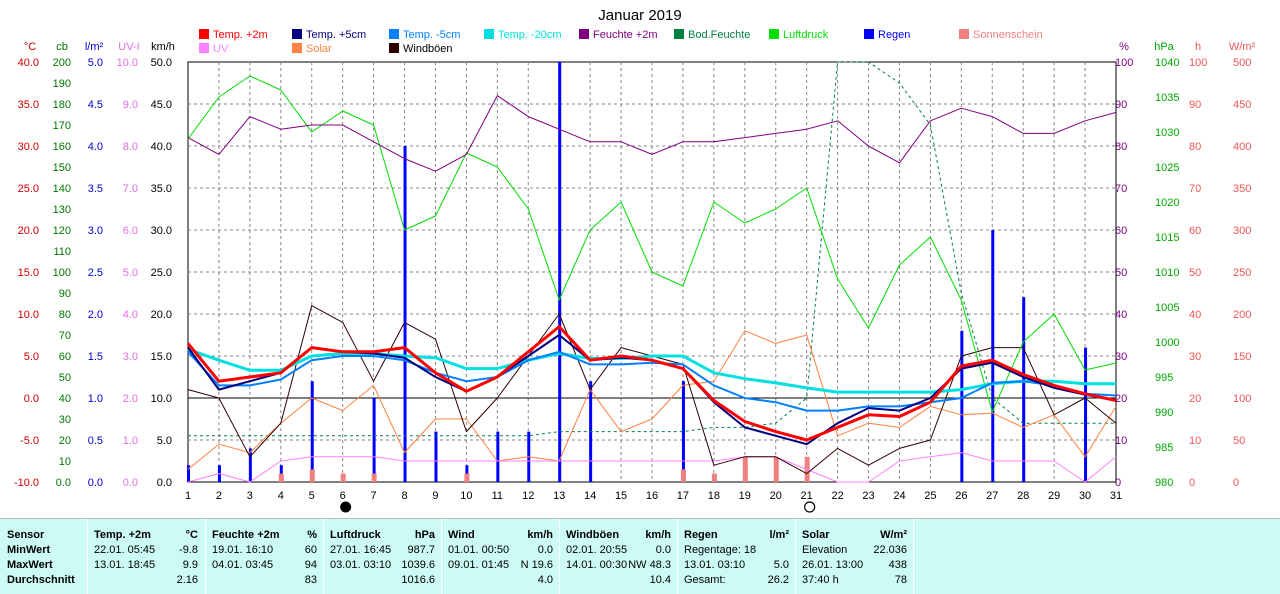 The image size is (1280, 594). What do you see at coordinates (95, 105) in the screenshot?
I see `axis-2-tick: 4.5` at bounding box center [95, 105].